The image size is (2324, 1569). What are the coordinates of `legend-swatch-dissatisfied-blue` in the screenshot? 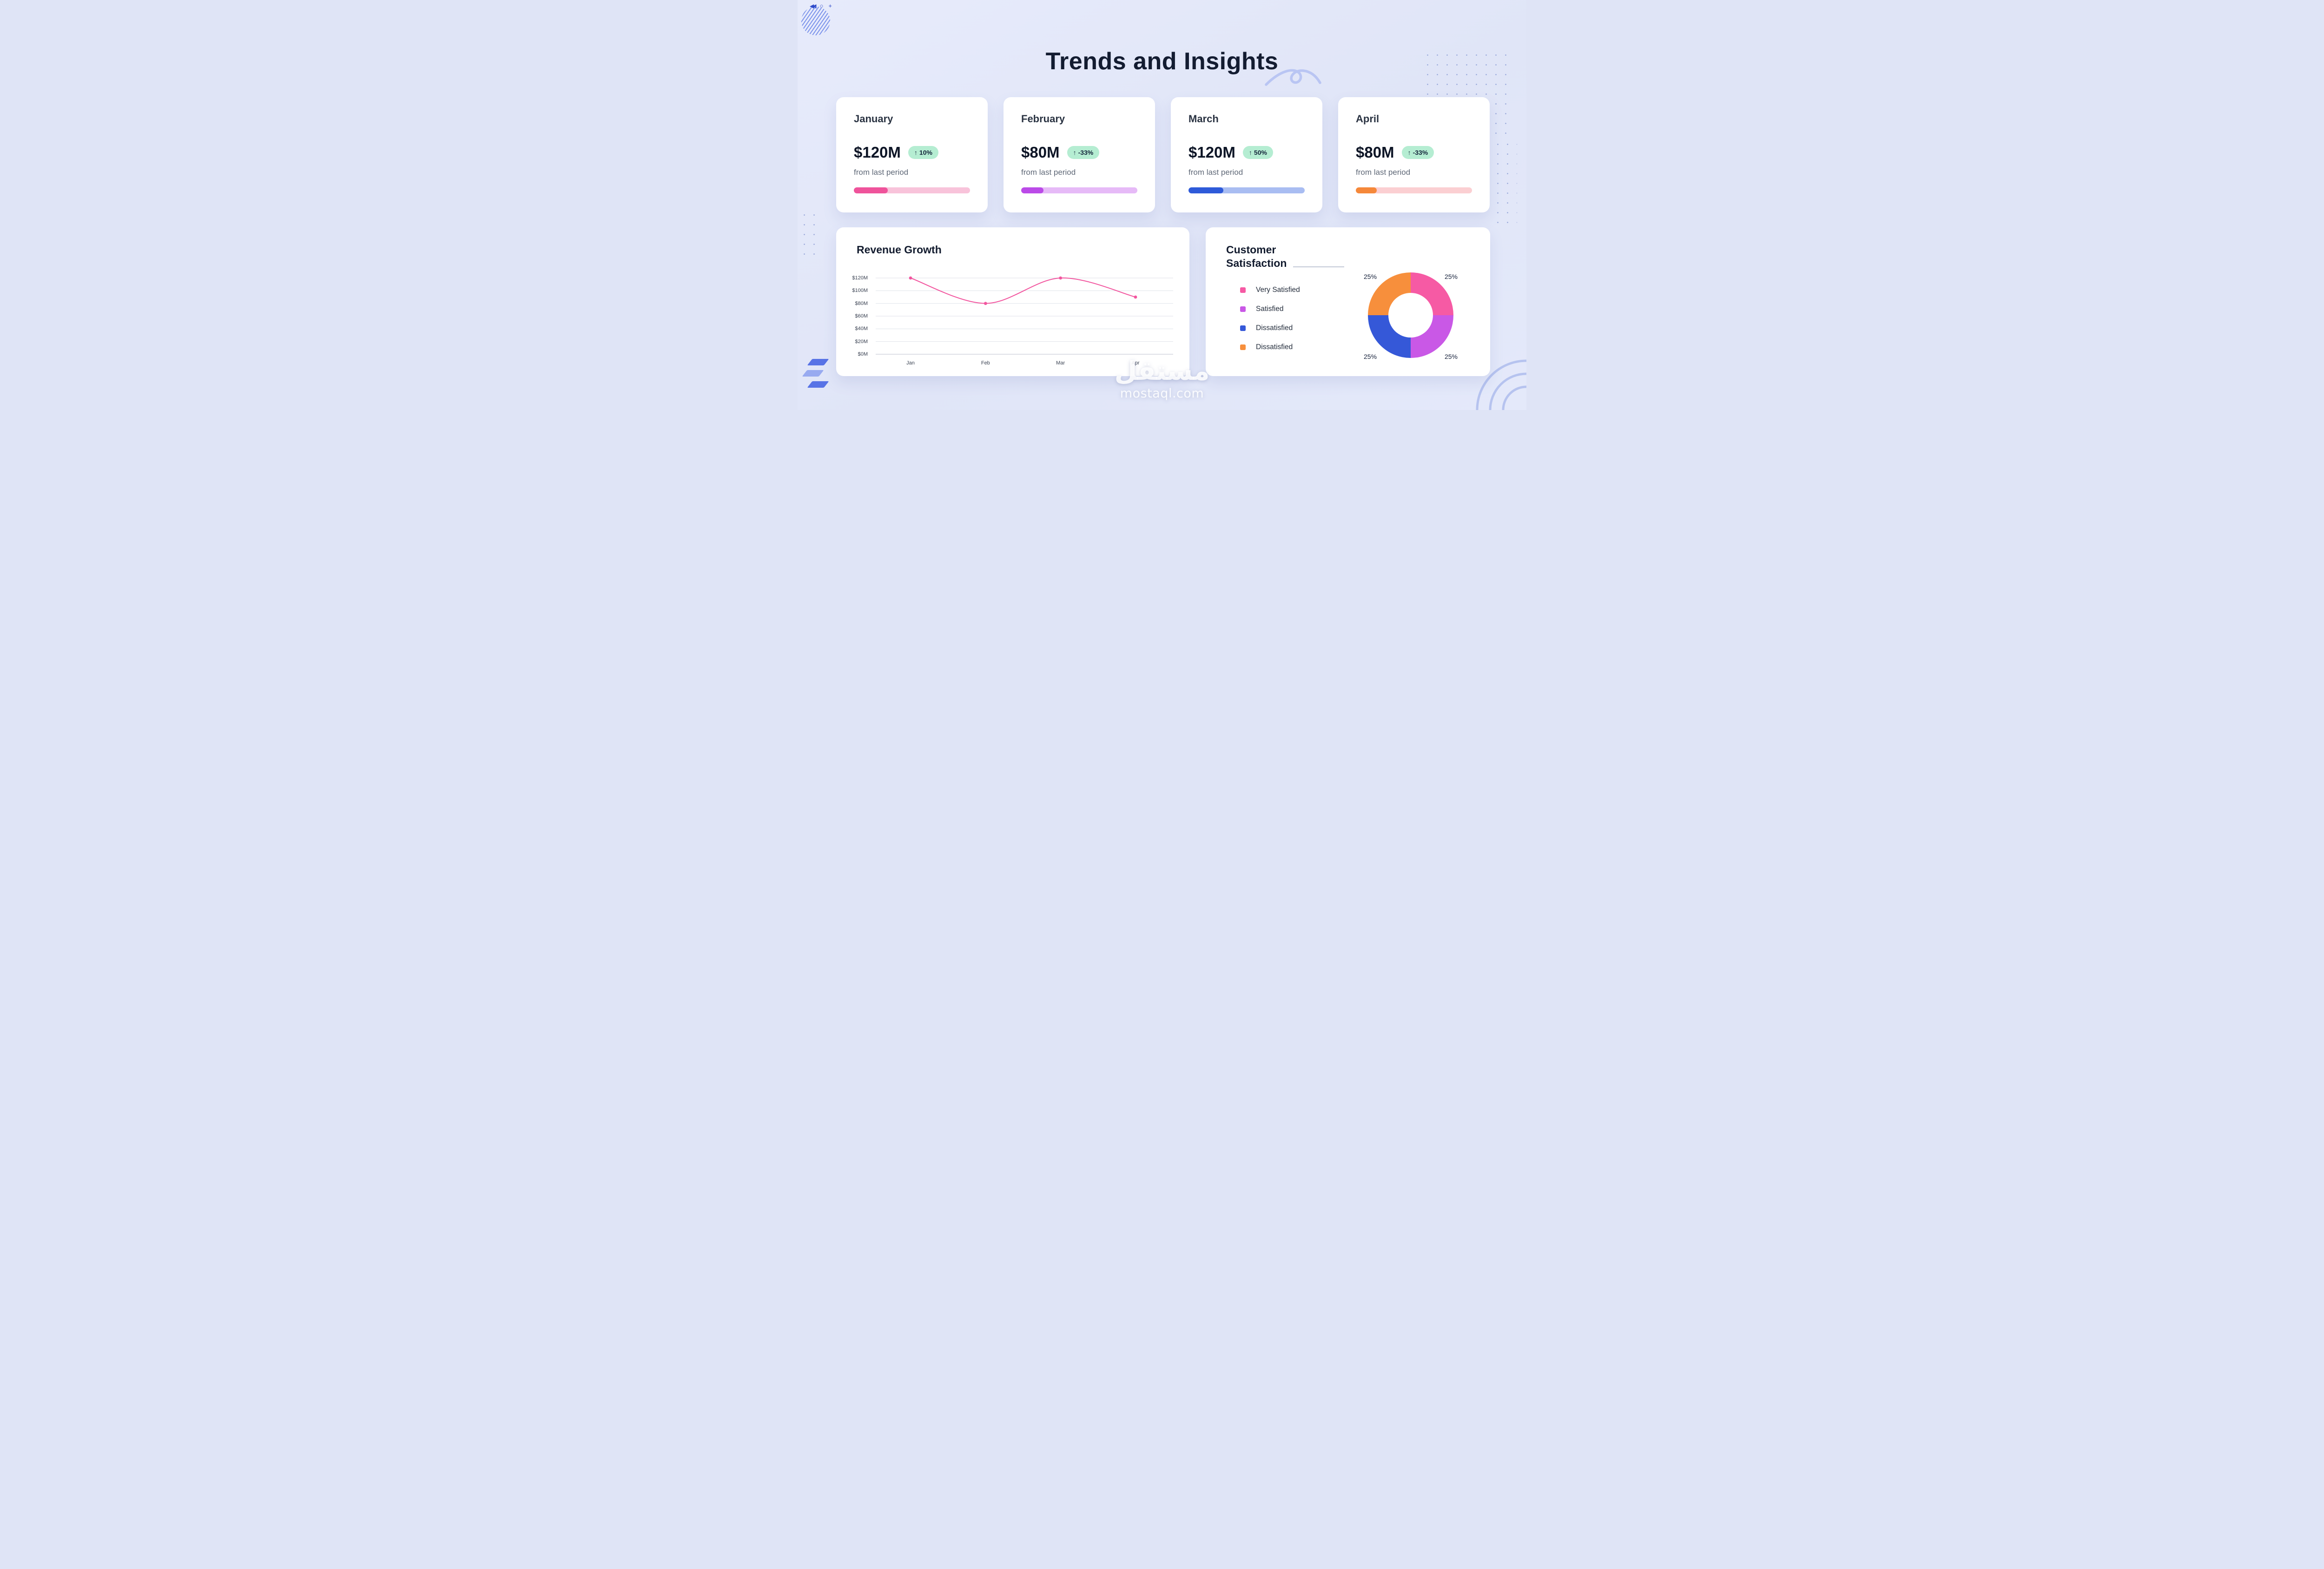 It's located at (1243, 328).